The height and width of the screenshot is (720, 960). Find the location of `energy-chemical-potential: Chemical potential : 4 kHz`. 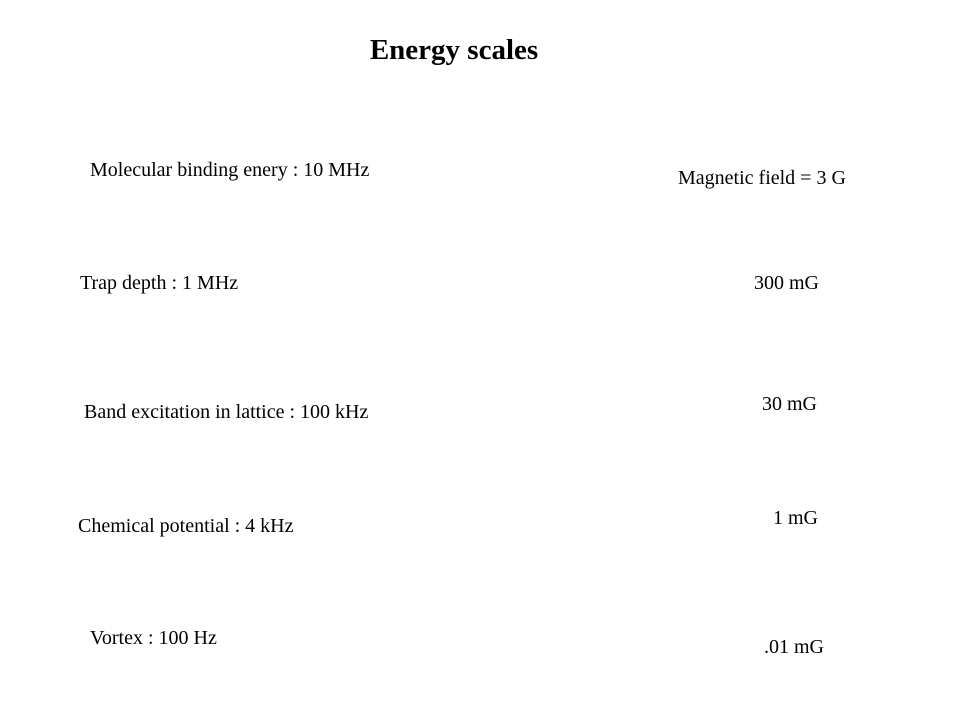

energy-chemical-potential: Chemical potential : 4 kHz is located at coordinates (186, 526).